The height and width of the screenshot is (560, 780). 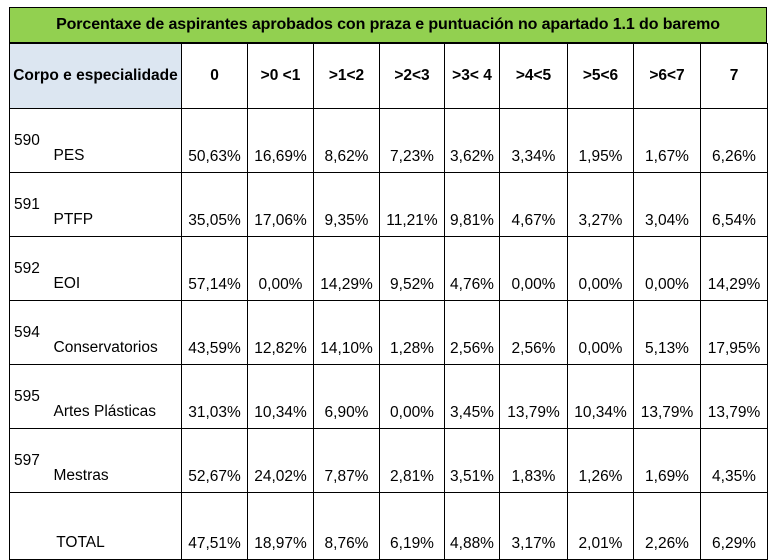 What do you see at coordinates (600, 140) in the screenshot?
I see `row-value: 1,95%` at bounding box center [600, 140].